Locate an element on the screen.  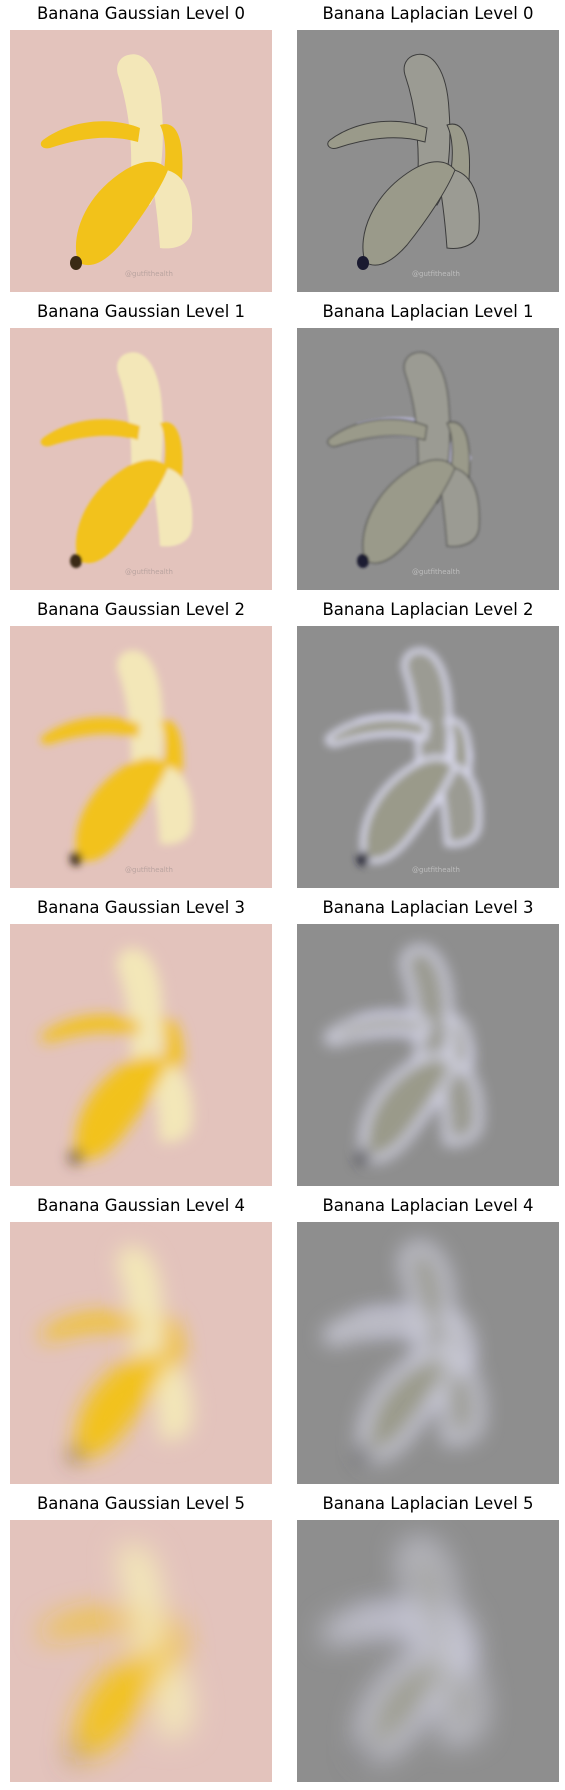
gaussian-image-2: @gutfithealth is located at coordinates (141, 757).